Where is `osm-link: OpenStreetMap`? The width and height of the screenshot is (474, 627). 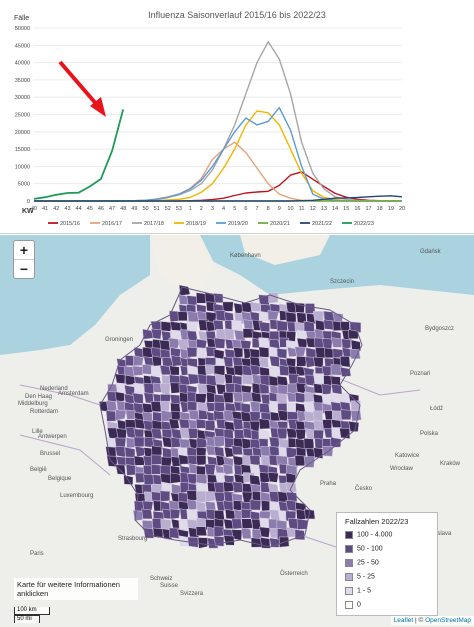 osm-link: OpenStreetMap is located at coordinates (448, 620).